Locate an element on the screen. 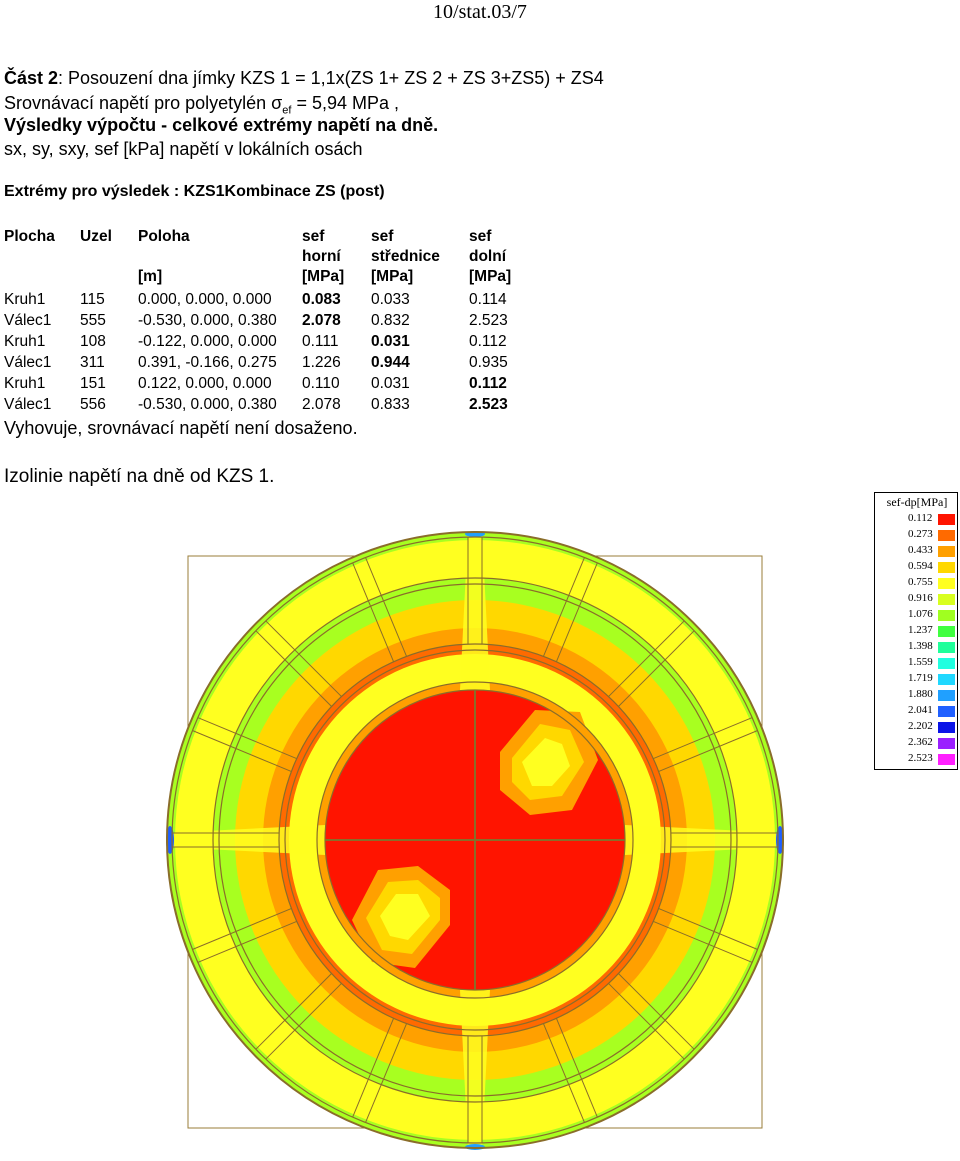 The image size is (960, 1161). legend-entry: 0.273 is located at coordinates (917, 535).